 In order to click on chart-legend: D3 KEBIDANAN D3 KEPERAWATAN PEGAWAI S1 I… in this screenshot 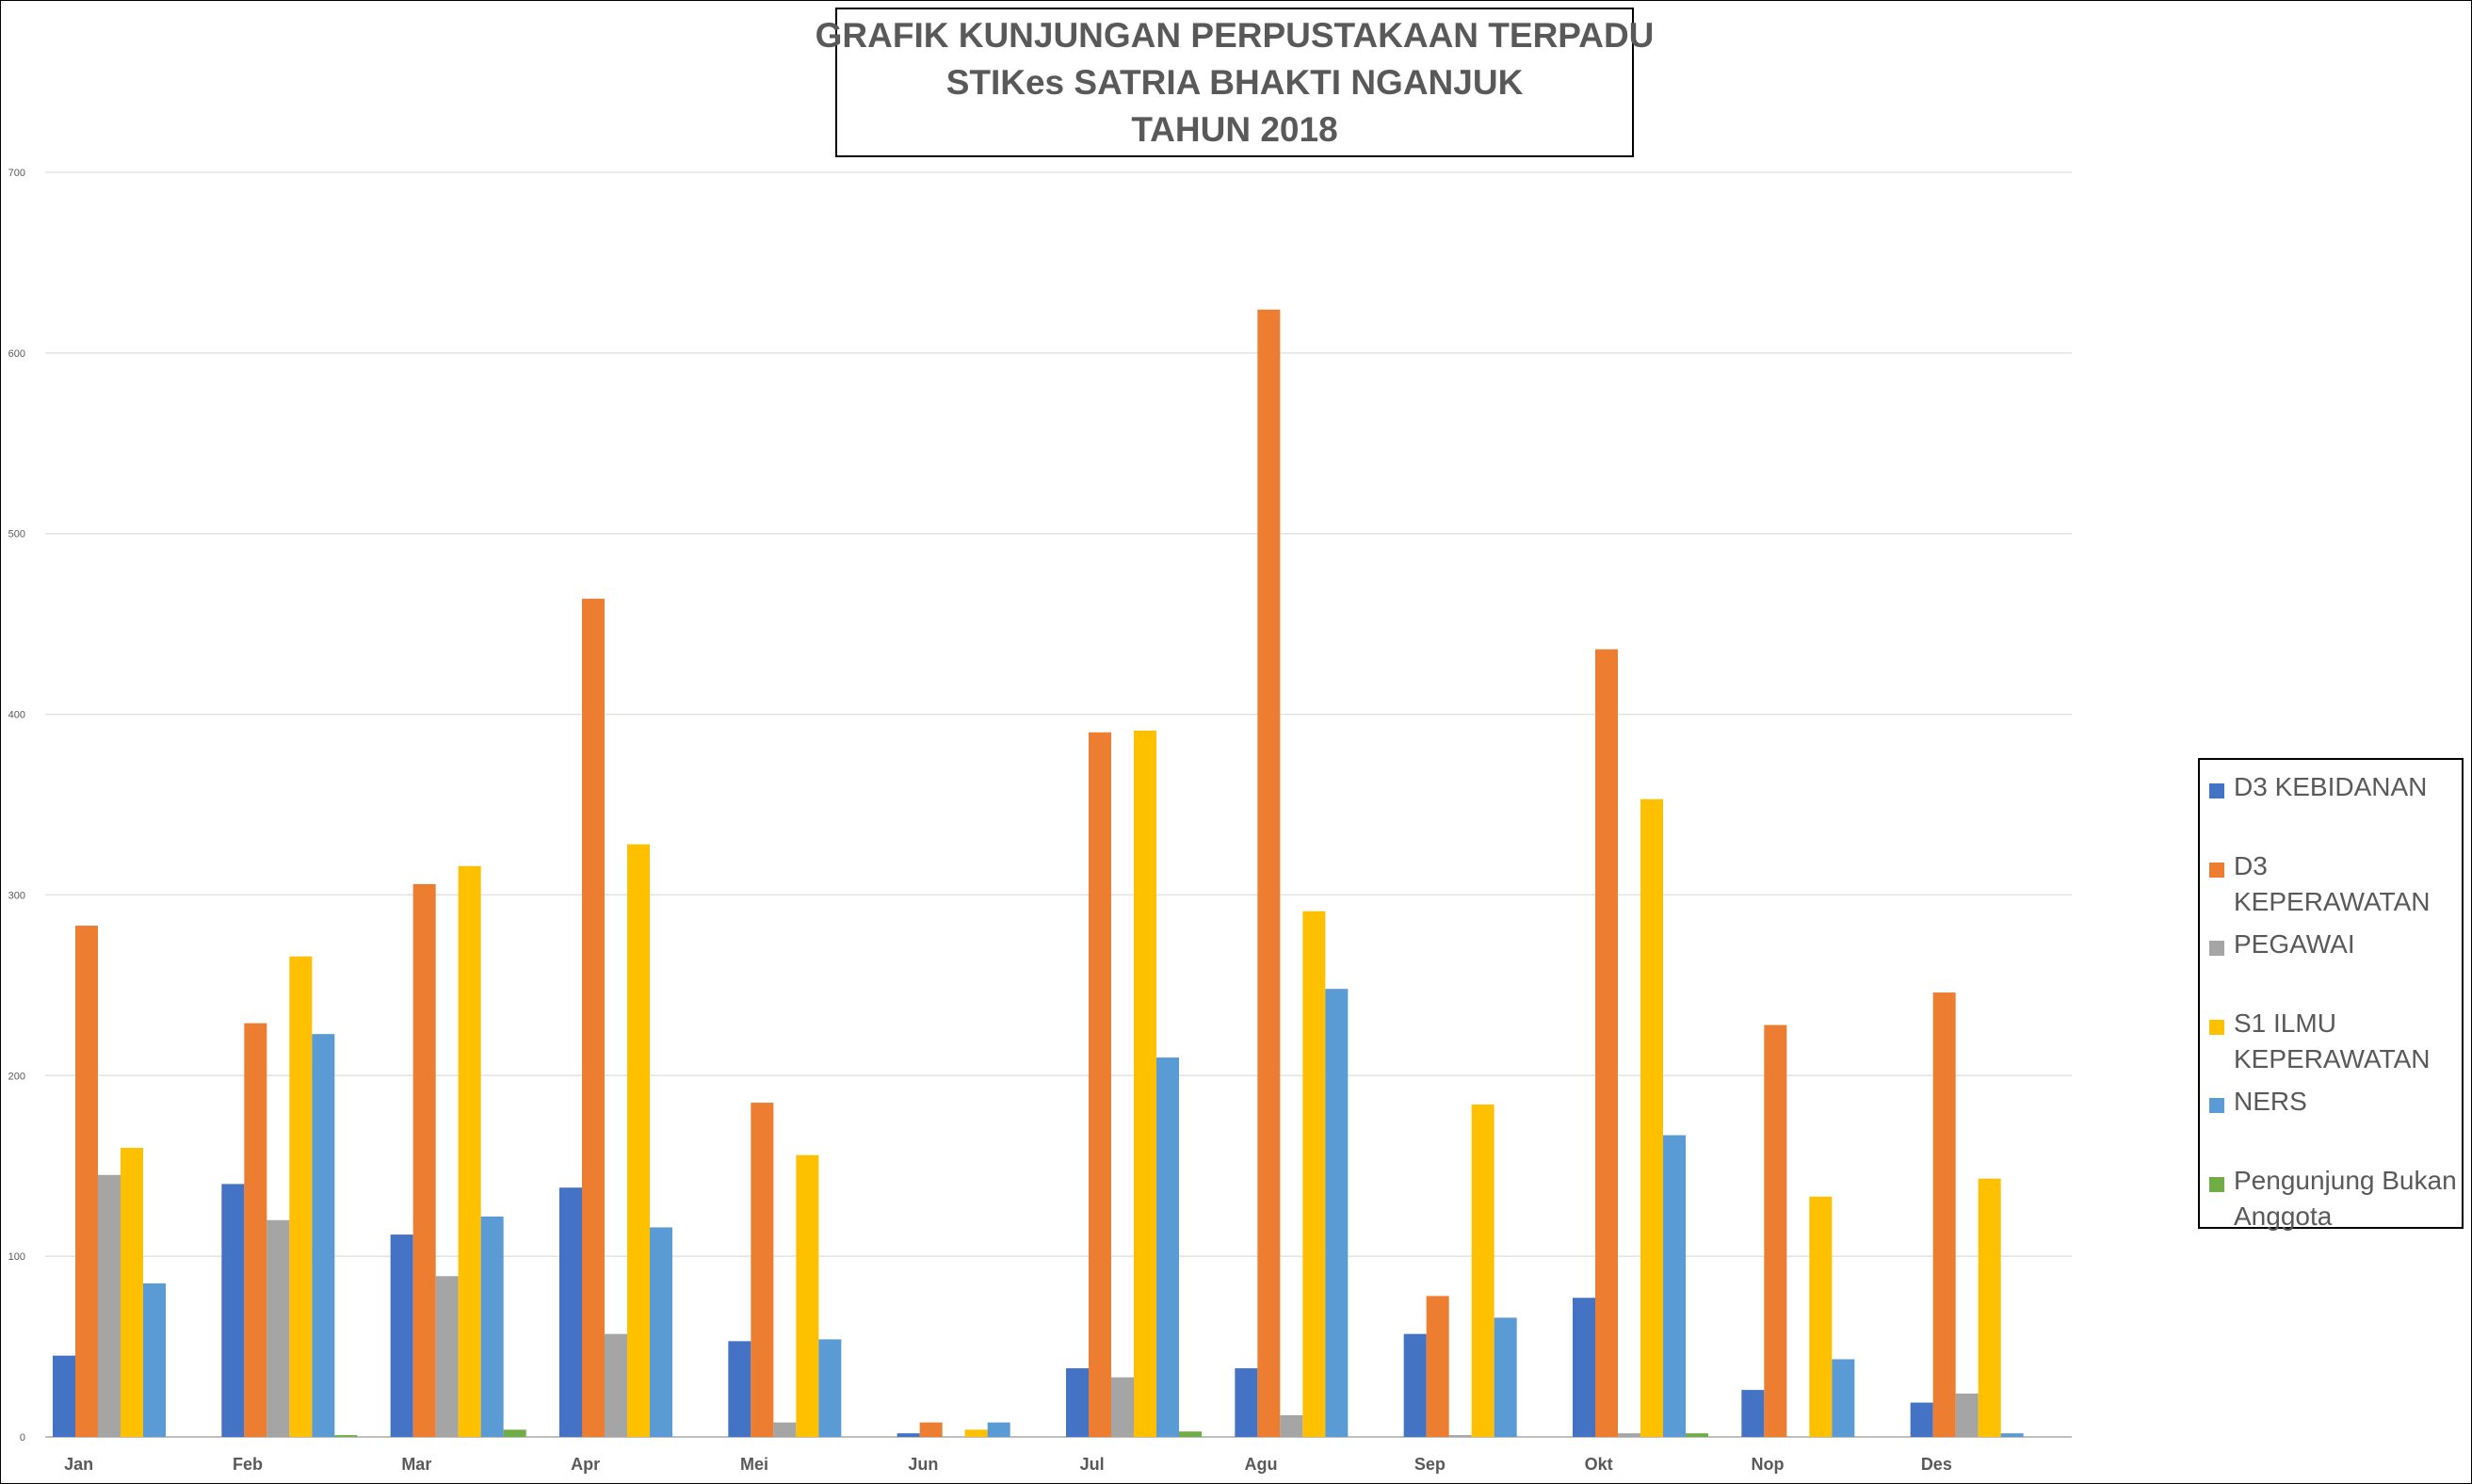, I will do `click(2331, 994)`.